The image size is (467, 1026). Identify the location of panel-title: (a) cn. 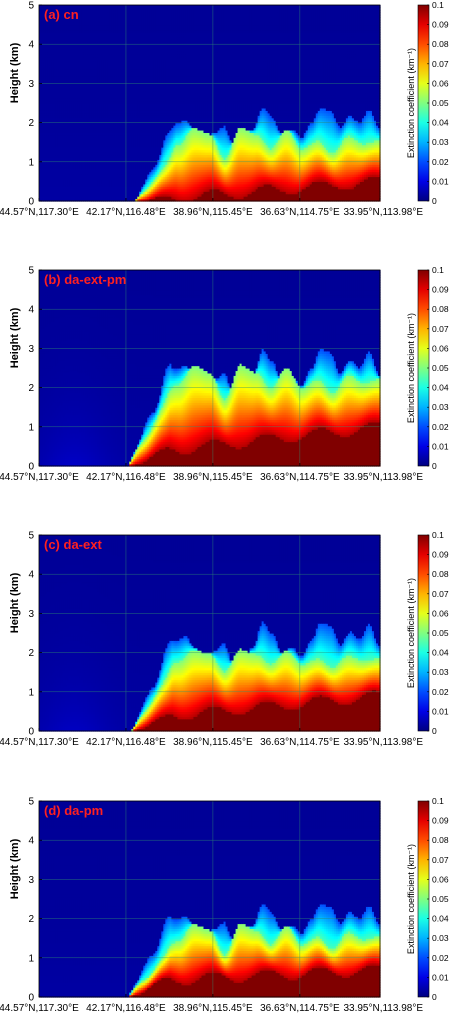
(61, 14).